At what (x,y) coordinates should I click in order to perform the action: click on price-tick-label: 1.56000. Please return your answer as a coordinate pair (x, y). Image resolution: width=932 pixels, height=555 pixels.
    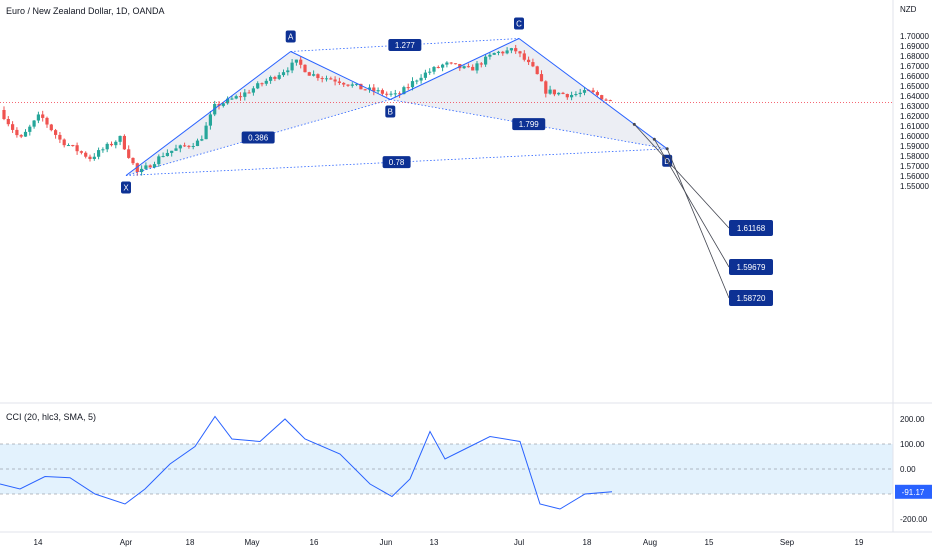
    Looking at the image, I should click on (914, 176).